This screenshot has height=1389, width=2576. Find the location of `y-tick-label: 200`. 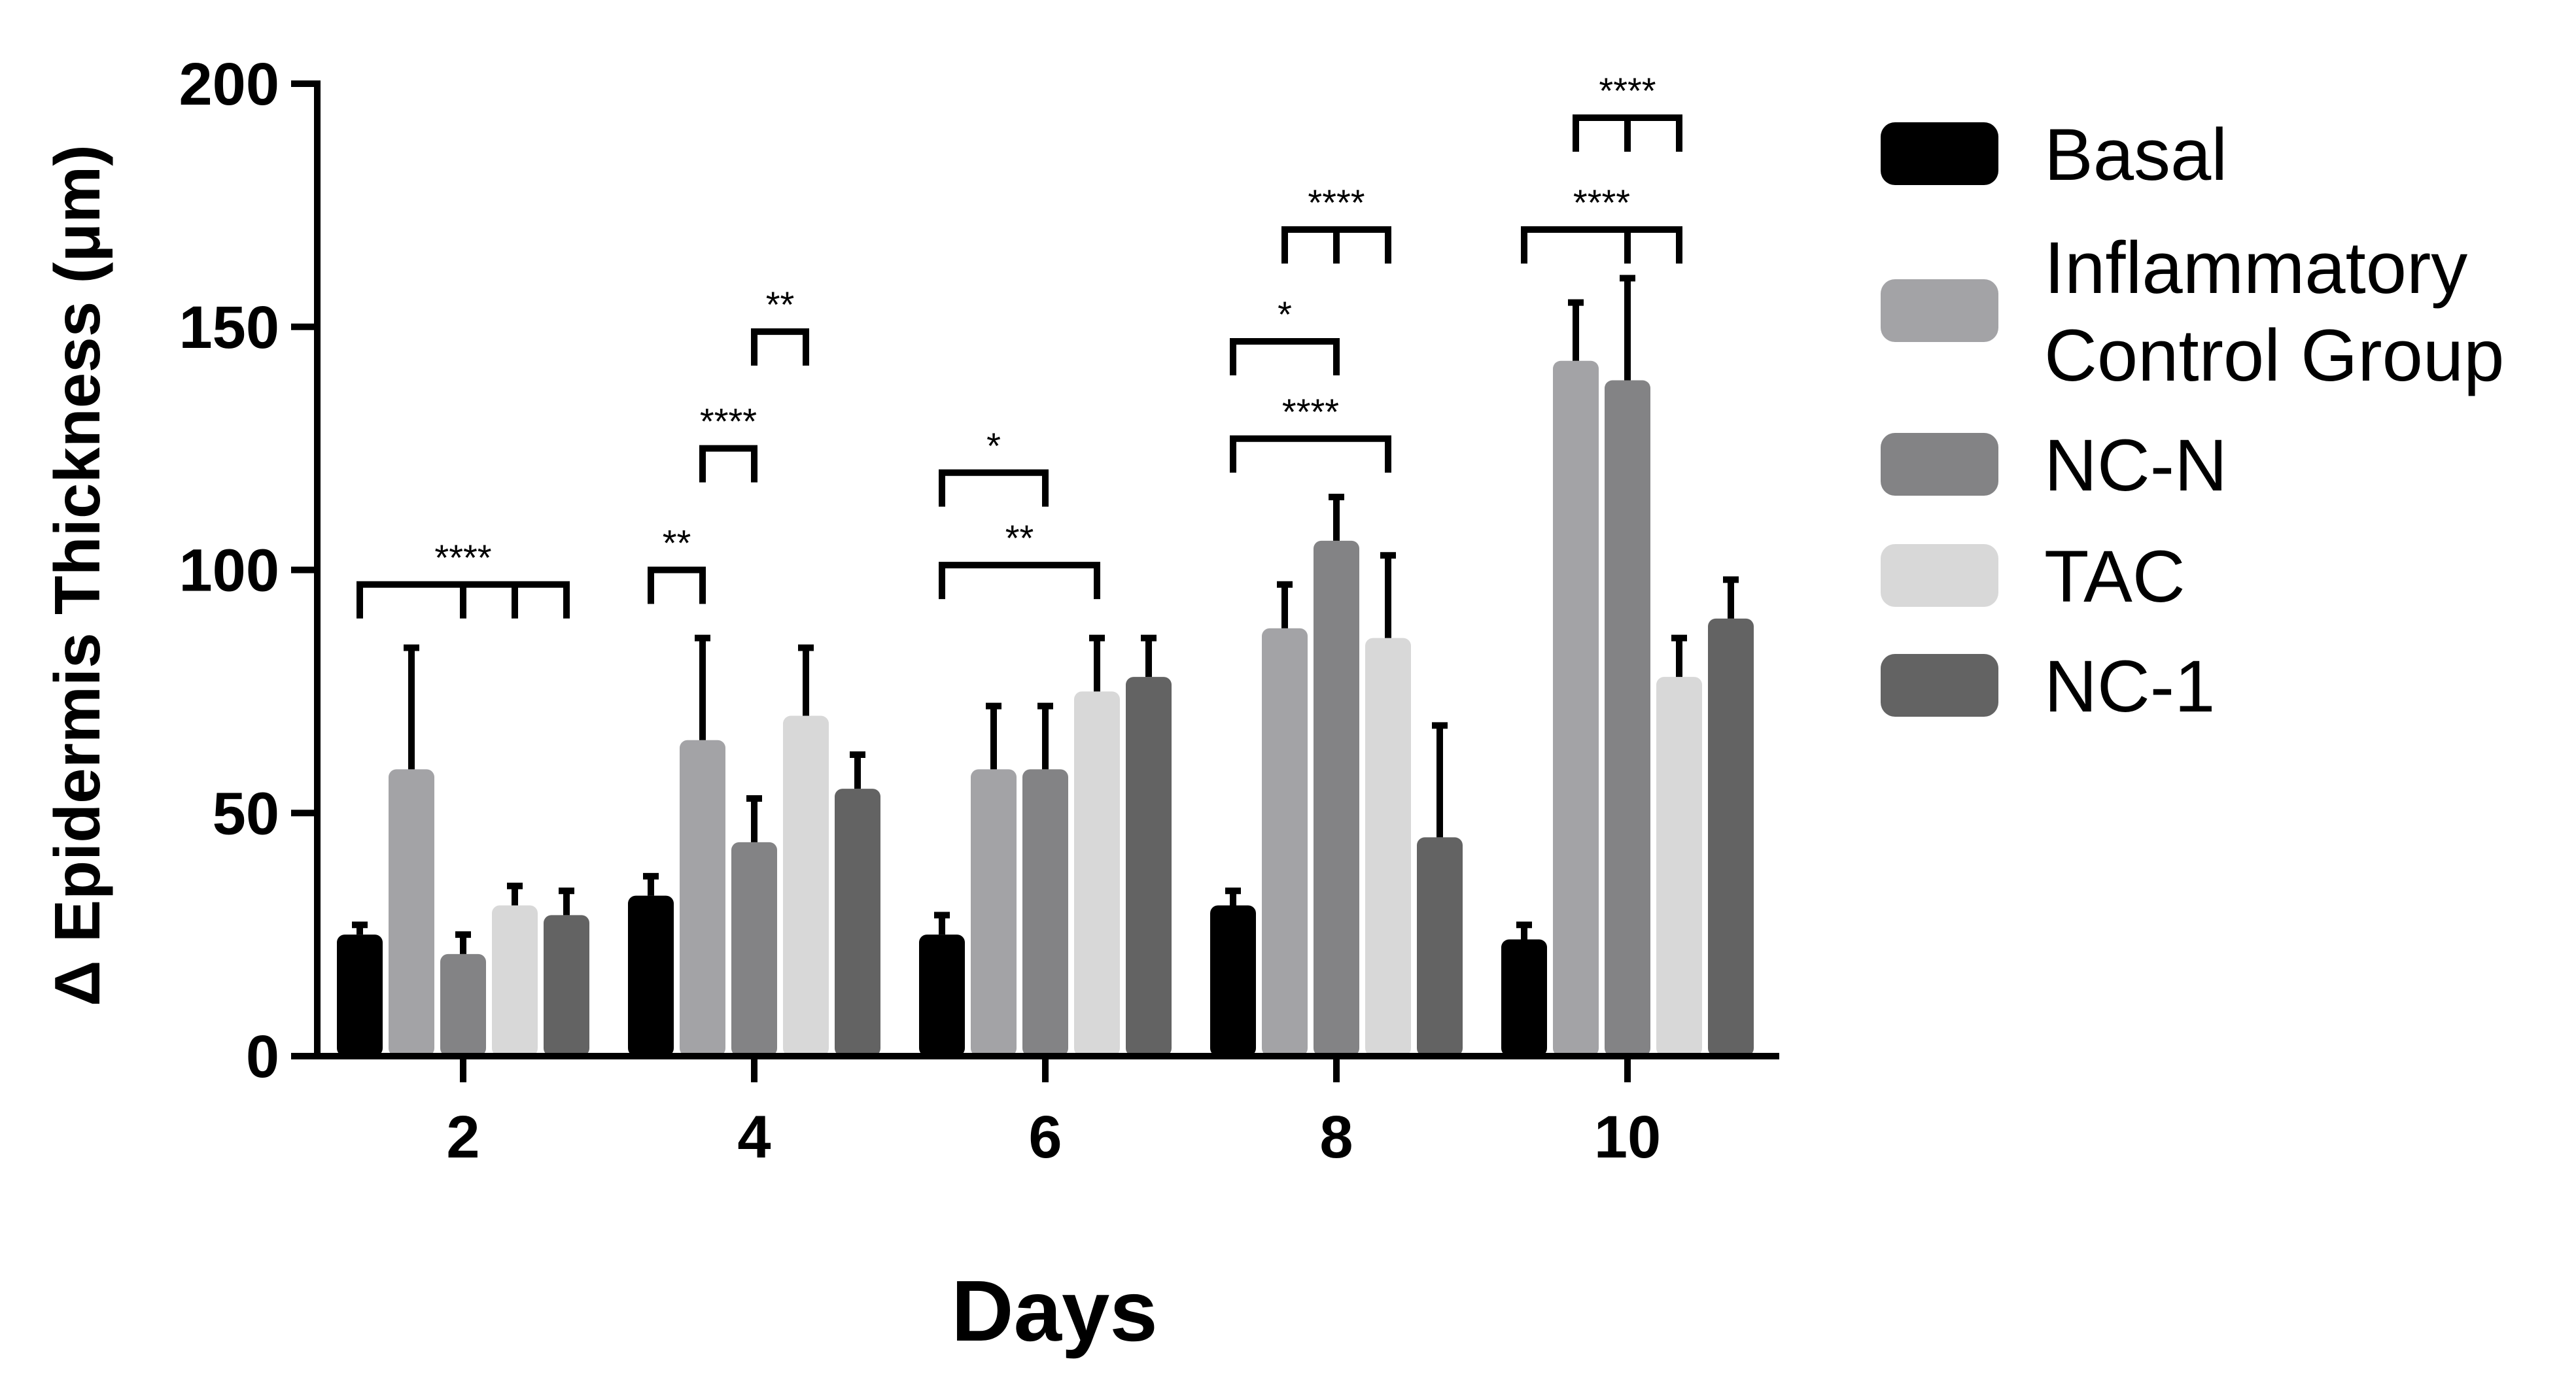

y-tick-label: 200 is located at coordinates (229, 84).